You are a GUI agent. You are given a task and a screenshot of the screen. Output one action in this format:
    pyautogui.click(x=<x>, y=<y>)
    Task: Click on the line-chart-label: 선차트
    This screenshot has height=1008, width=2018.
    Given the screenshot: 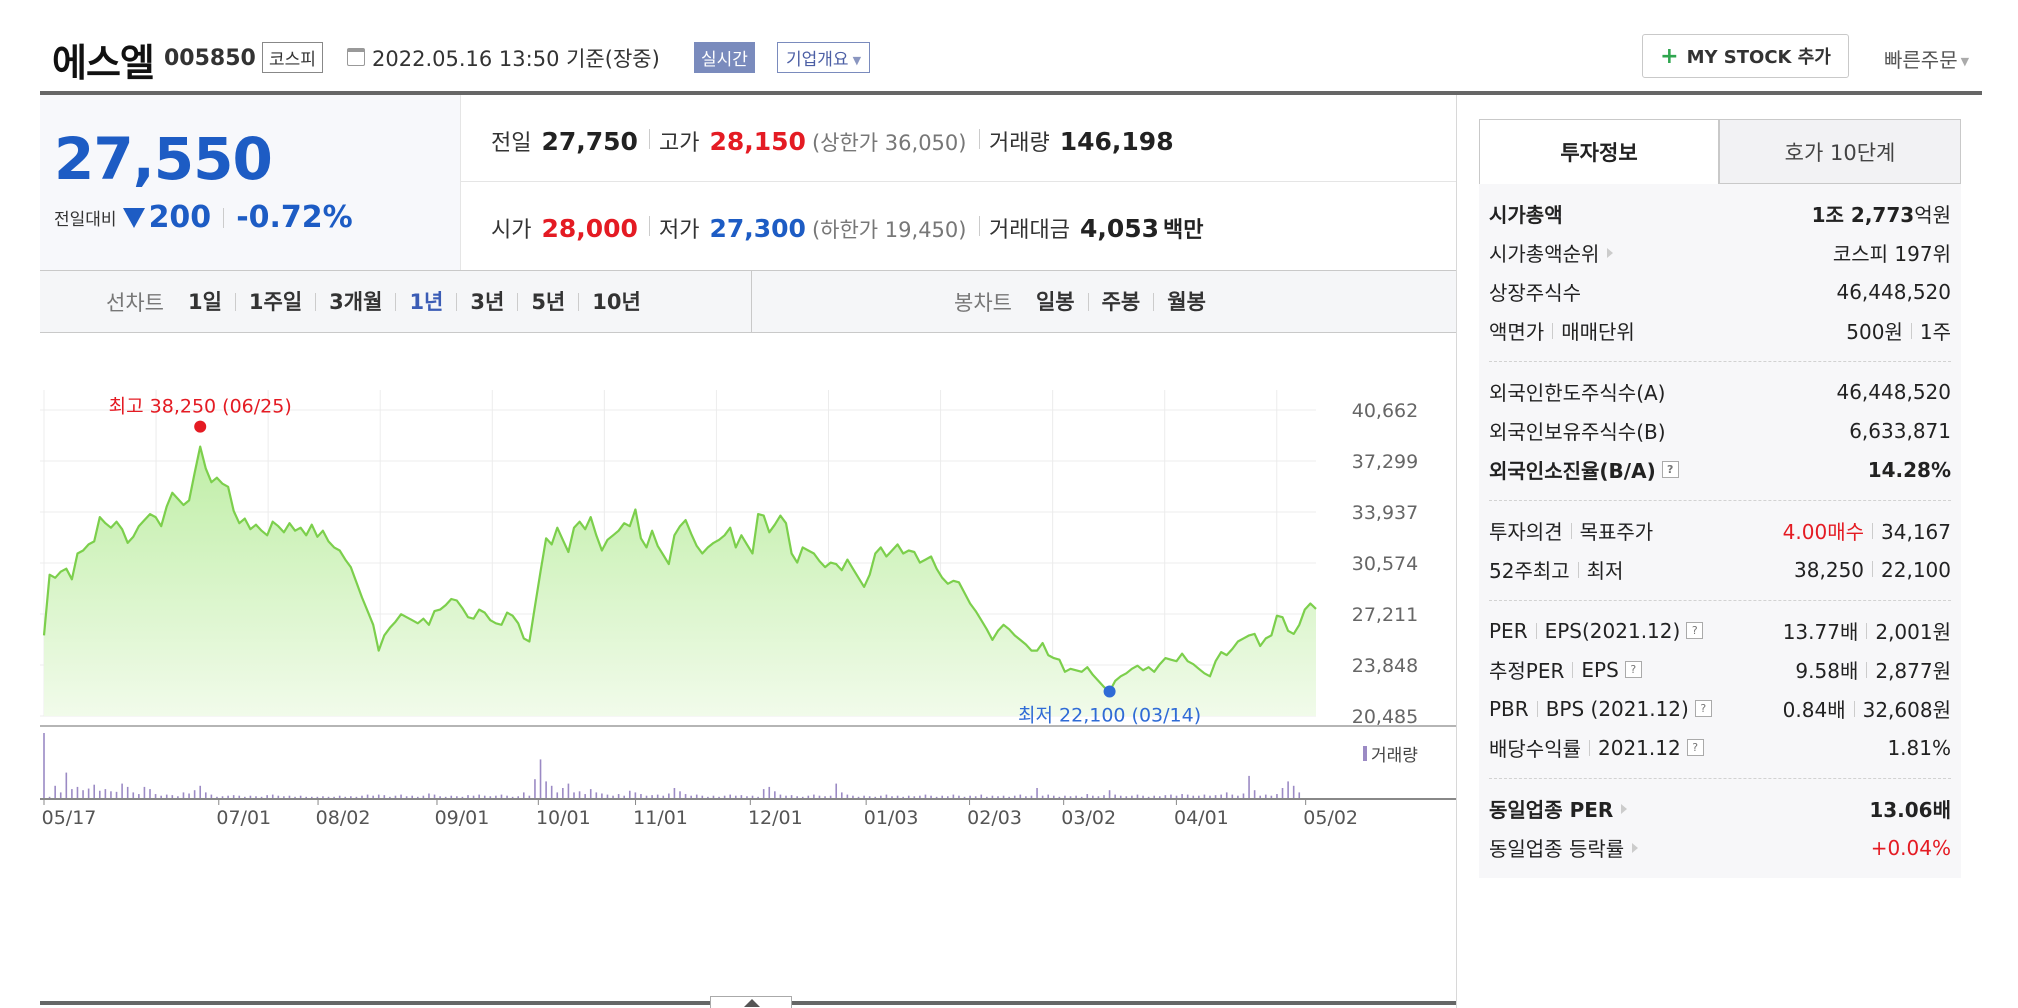 What is the action you would take?
    pyautogui.click(x=135, y=302)
    